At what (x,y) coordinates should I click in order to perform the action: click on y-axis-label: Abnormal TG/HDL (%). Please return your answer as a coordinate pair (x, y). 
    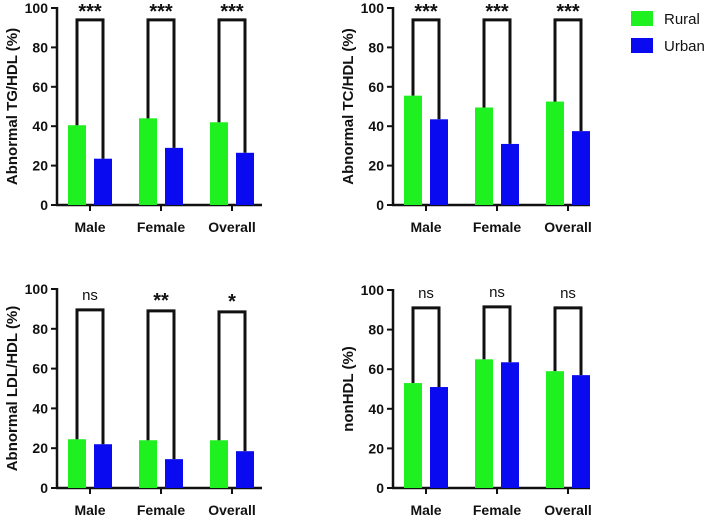
    Looking at the image, I should click on (12, 106).